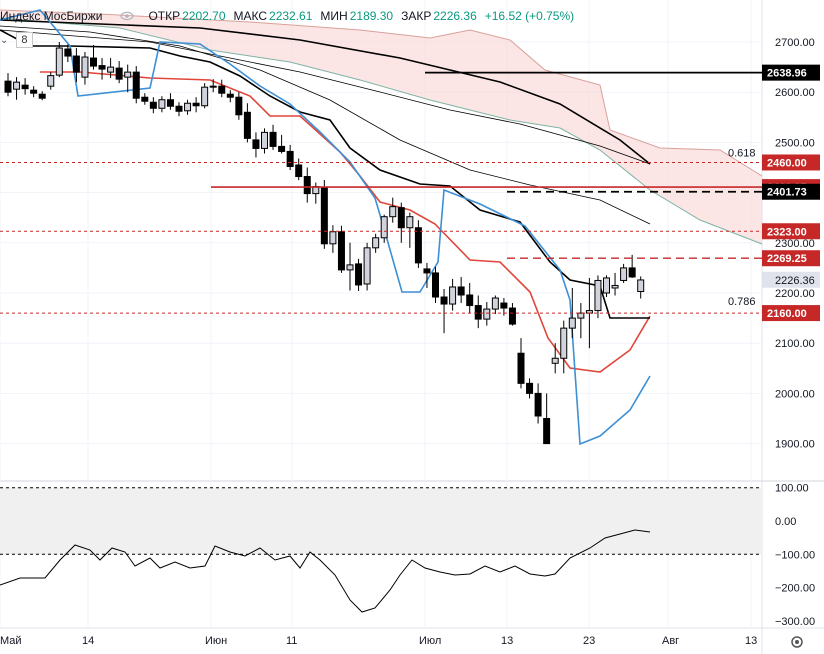 The image size is (824, 654). What do you see at coordinates (787, 314) in the screenshot?
I see `price-label-text: 2160.00` at bounding box center [787, 314].